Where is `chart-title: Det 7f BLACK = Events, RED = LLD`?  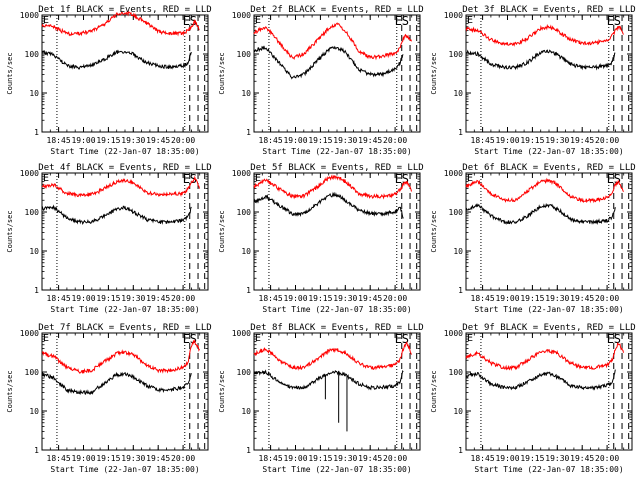
chart-title: Det 7f BLACK = Events, RED = LLD is located at coordinates (124, 328).